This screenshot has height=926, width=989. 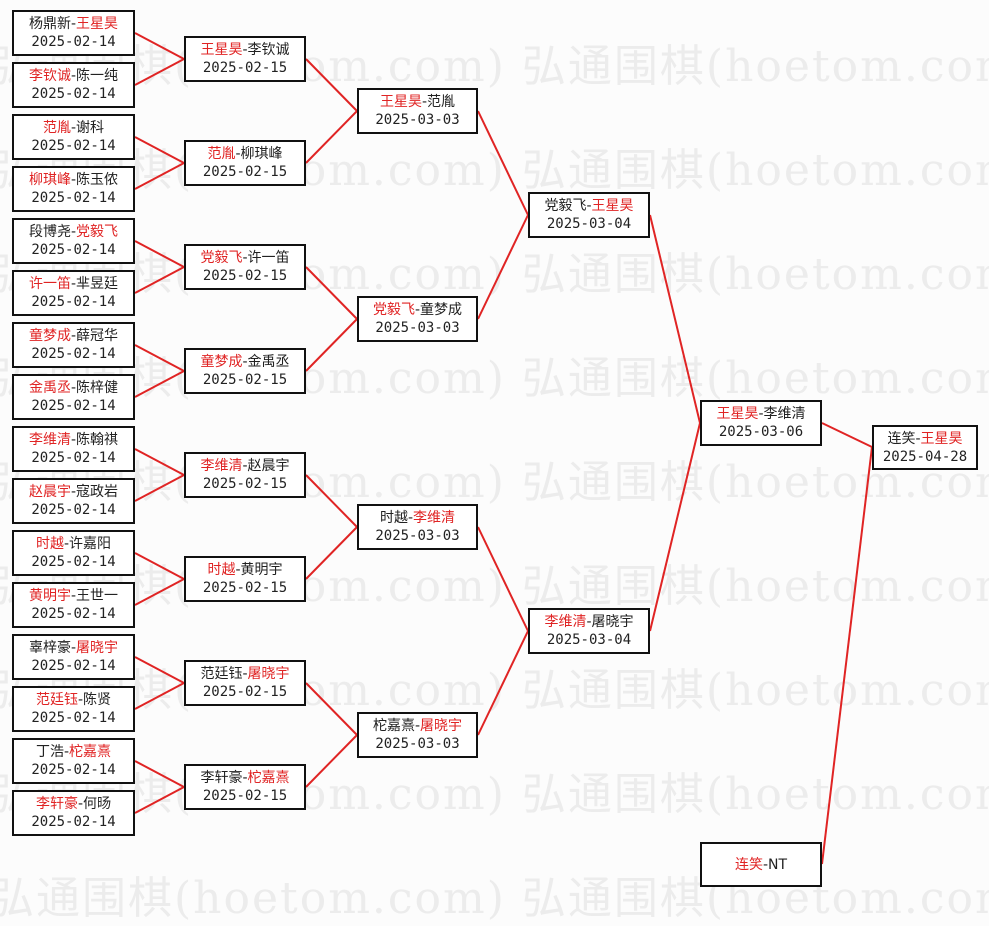 I want to click on player-2: 陈梓健, so click(x=97, y=388).